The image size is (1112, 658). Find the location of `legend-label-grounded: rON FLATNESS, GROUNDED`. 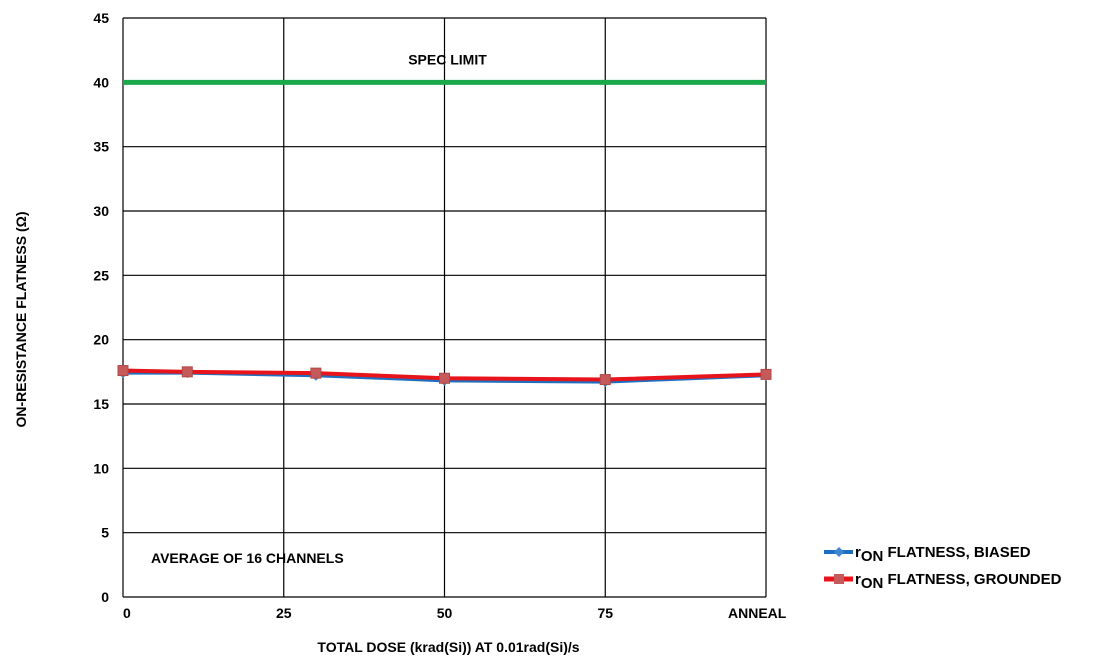

legend-label-grounded: rON FLATNESS, GROUNDED is located at coordinates (958, 581).